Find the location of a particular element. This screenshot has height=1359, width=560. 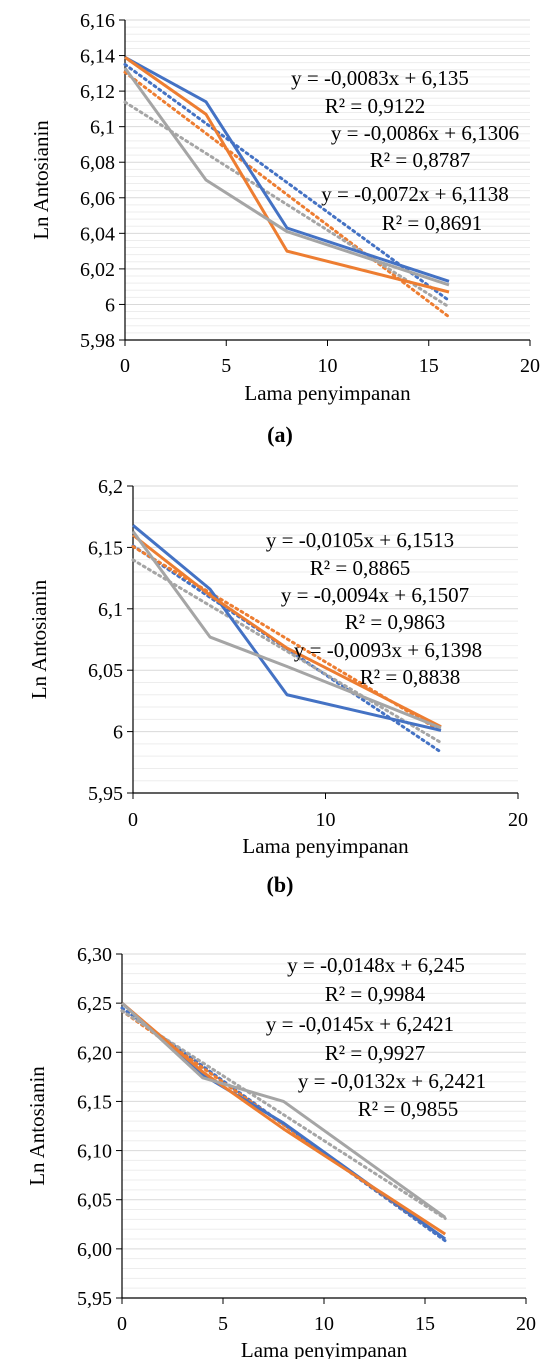

y-tick-label-c: 5,95 is located at coordinates (94, 1299).